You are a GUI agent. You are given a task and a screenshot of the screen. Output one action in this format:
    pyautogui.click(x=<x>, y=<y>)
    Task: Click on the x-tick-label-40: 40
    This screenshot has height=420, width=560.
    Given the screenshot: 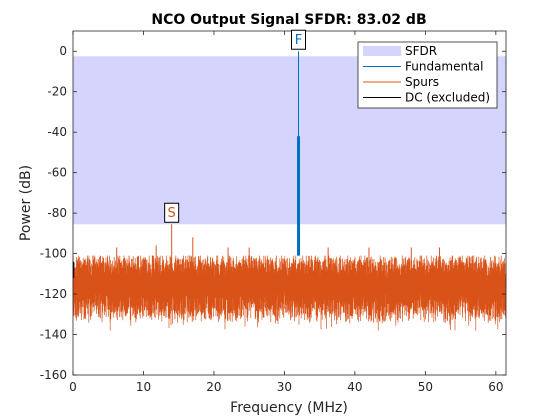 What is the action you would take?
    pyautogui.click(x=354, y=387)
    